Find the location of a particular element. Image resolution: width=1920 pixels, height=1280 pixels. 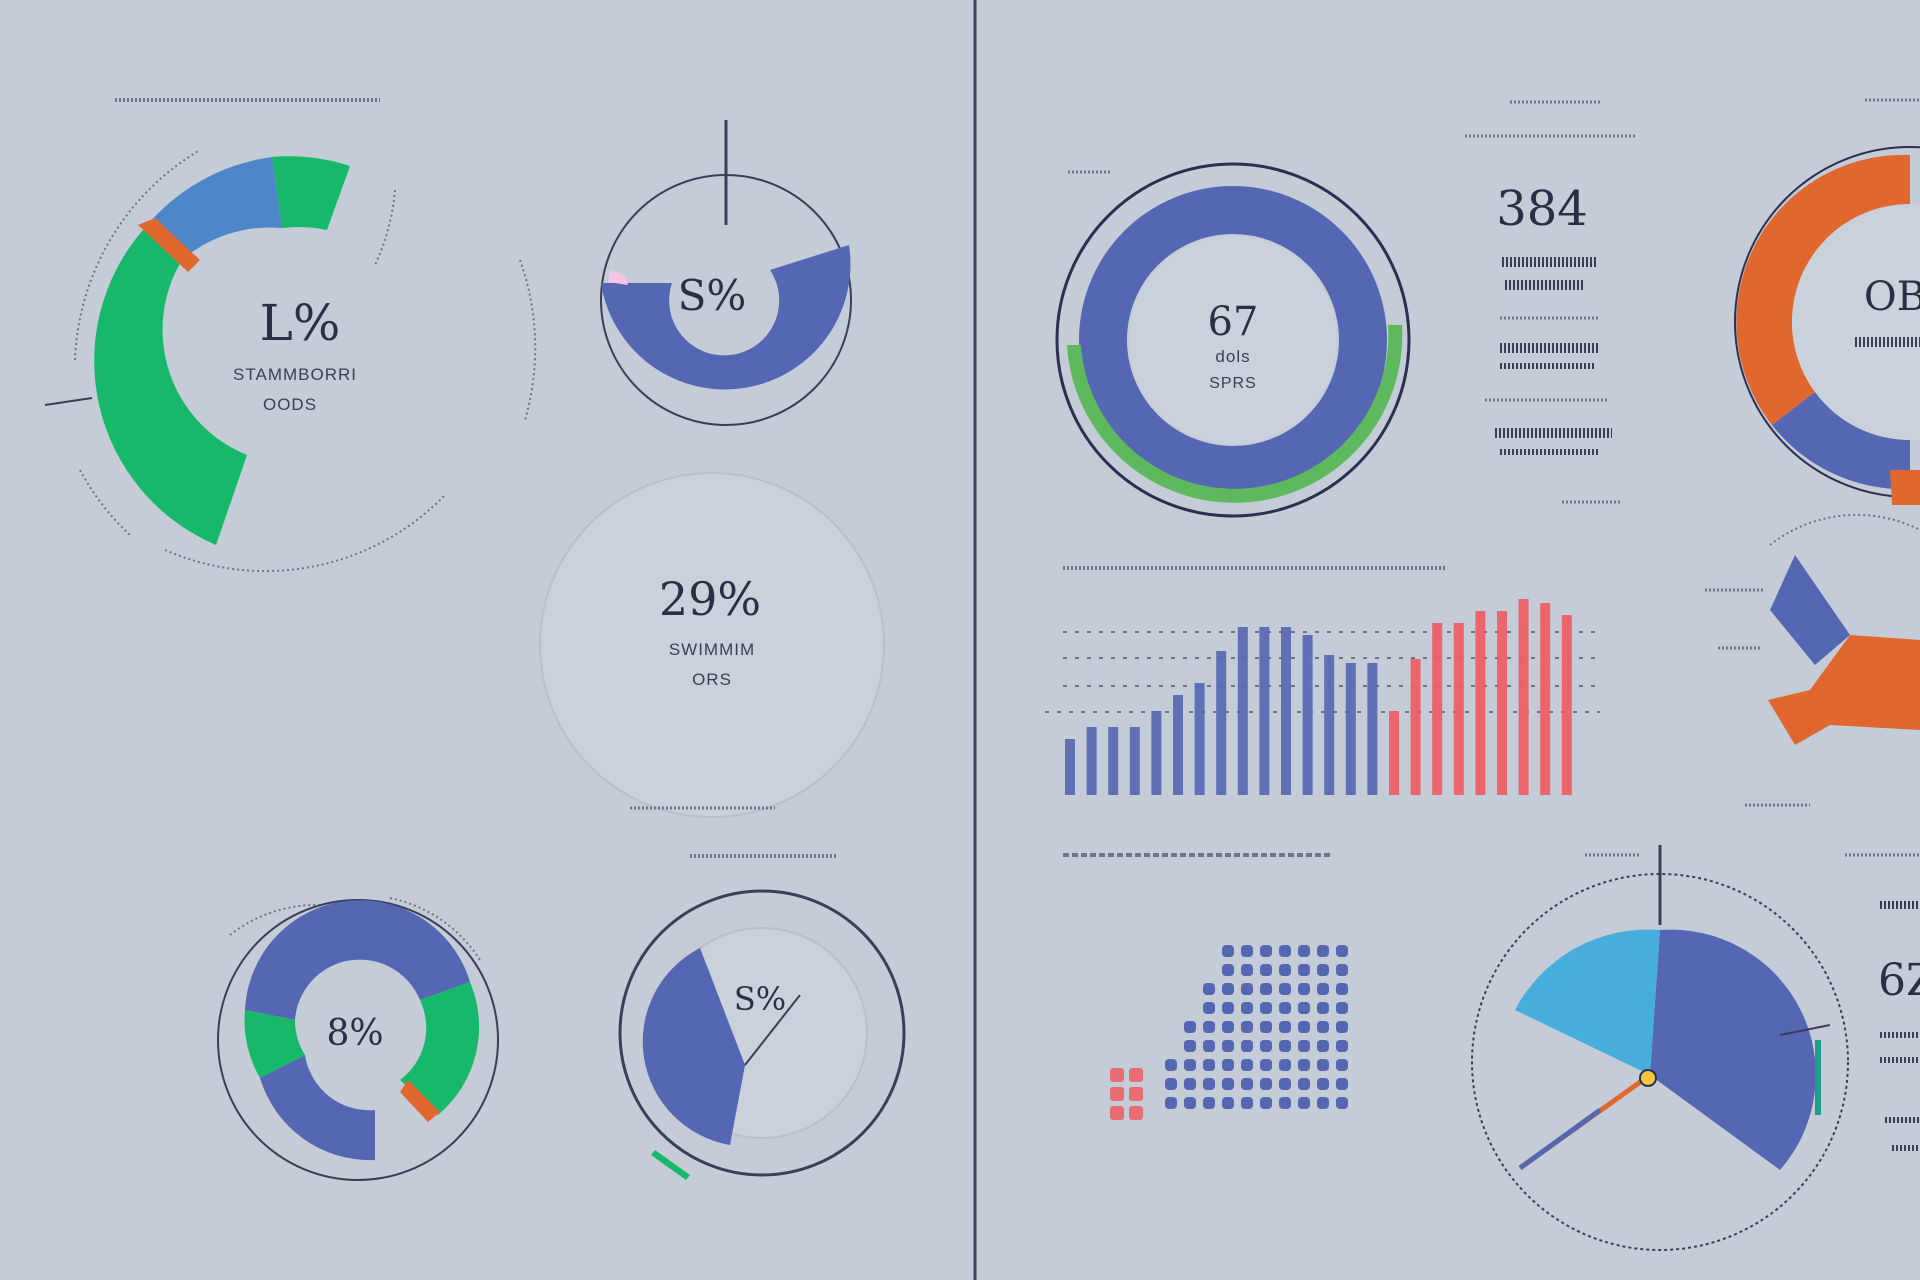

donut-ring is located at coordinates (1233, 340).